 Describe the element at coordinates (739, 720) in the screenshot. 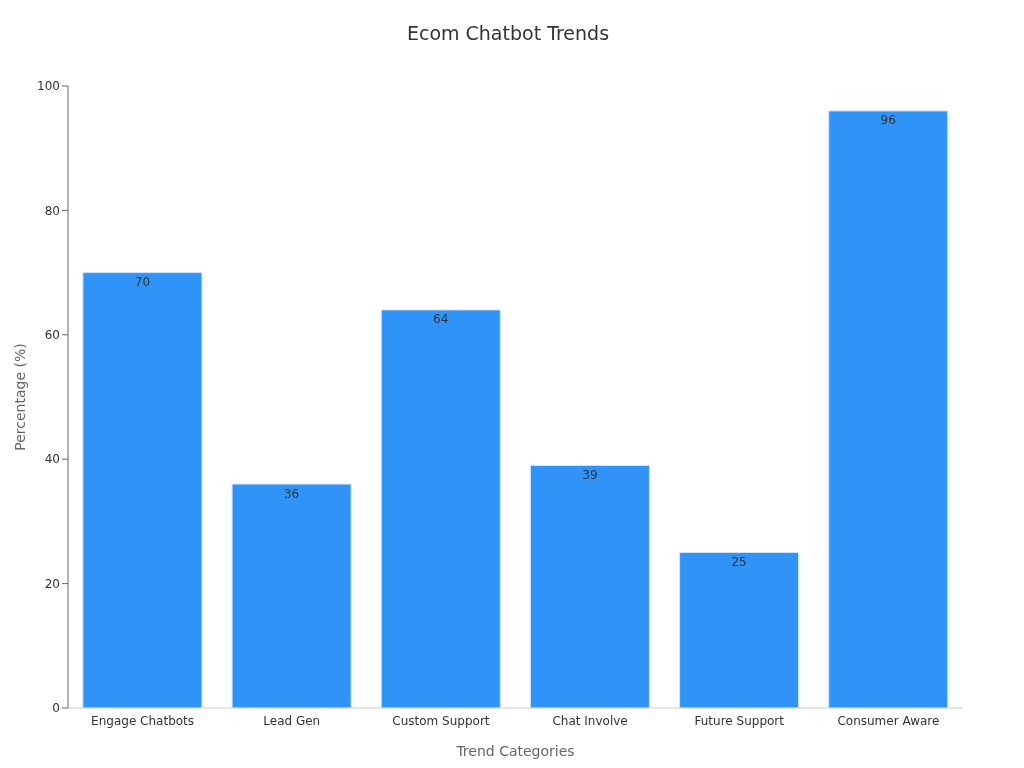

I see `x-tick-label: Future Support` at that location.